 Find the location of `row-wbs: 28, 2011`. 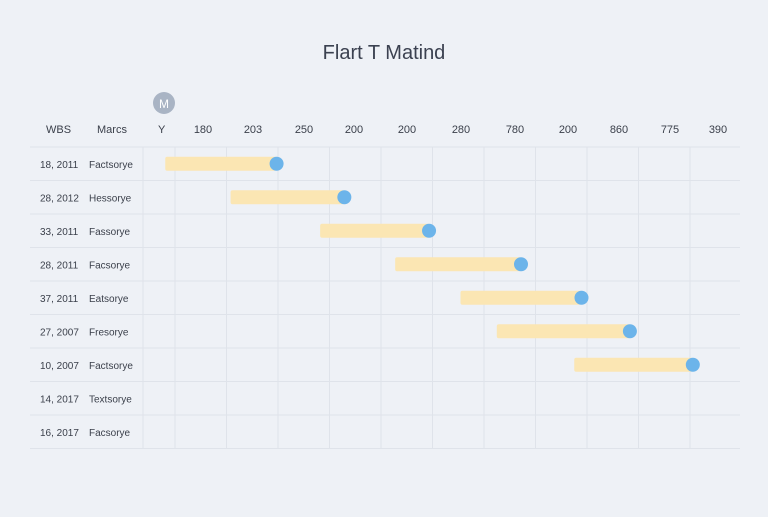

row-wbs: 28, 2011 is located at coordinates (59, 265).